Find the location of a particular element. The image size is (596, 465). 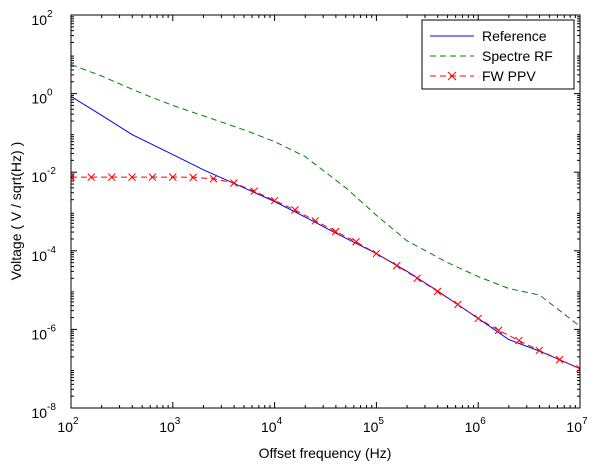

x-tick-exponent: 5 is located at coordinates (381, 421).